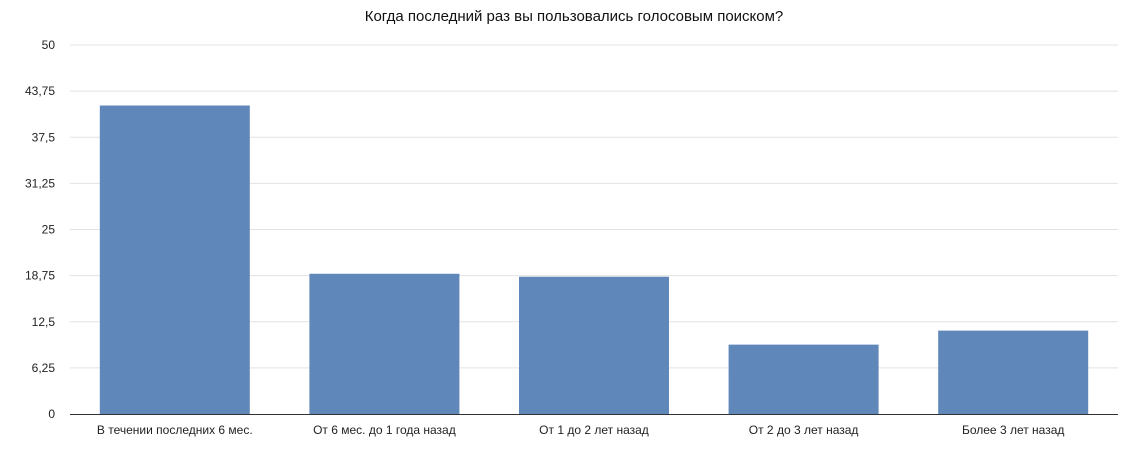  Describe the element at coordinates (44, 137) in the screenshot. I see `y-tick-label: 37,5` at that location.